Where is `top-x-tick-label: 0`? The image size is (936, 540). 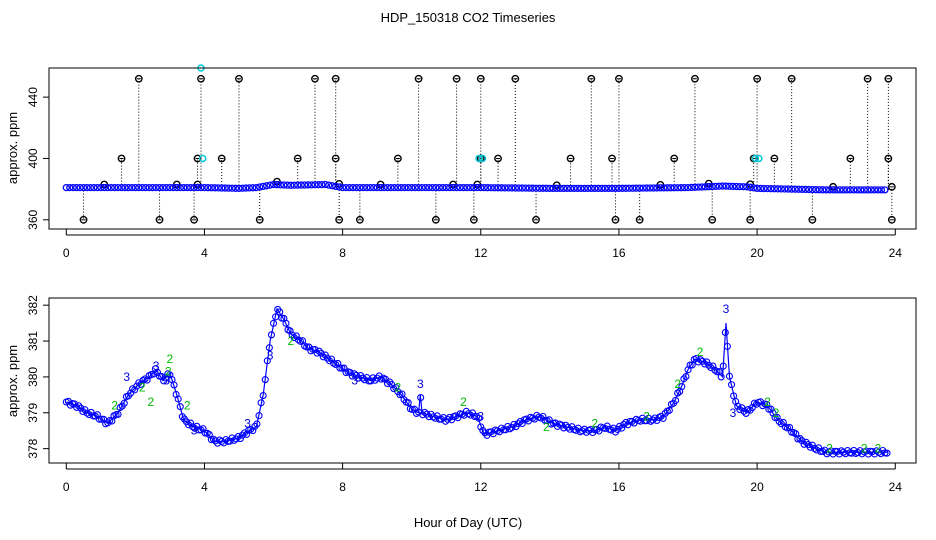 top-x-tick-label: 0 is located at coordinates (66, 253).